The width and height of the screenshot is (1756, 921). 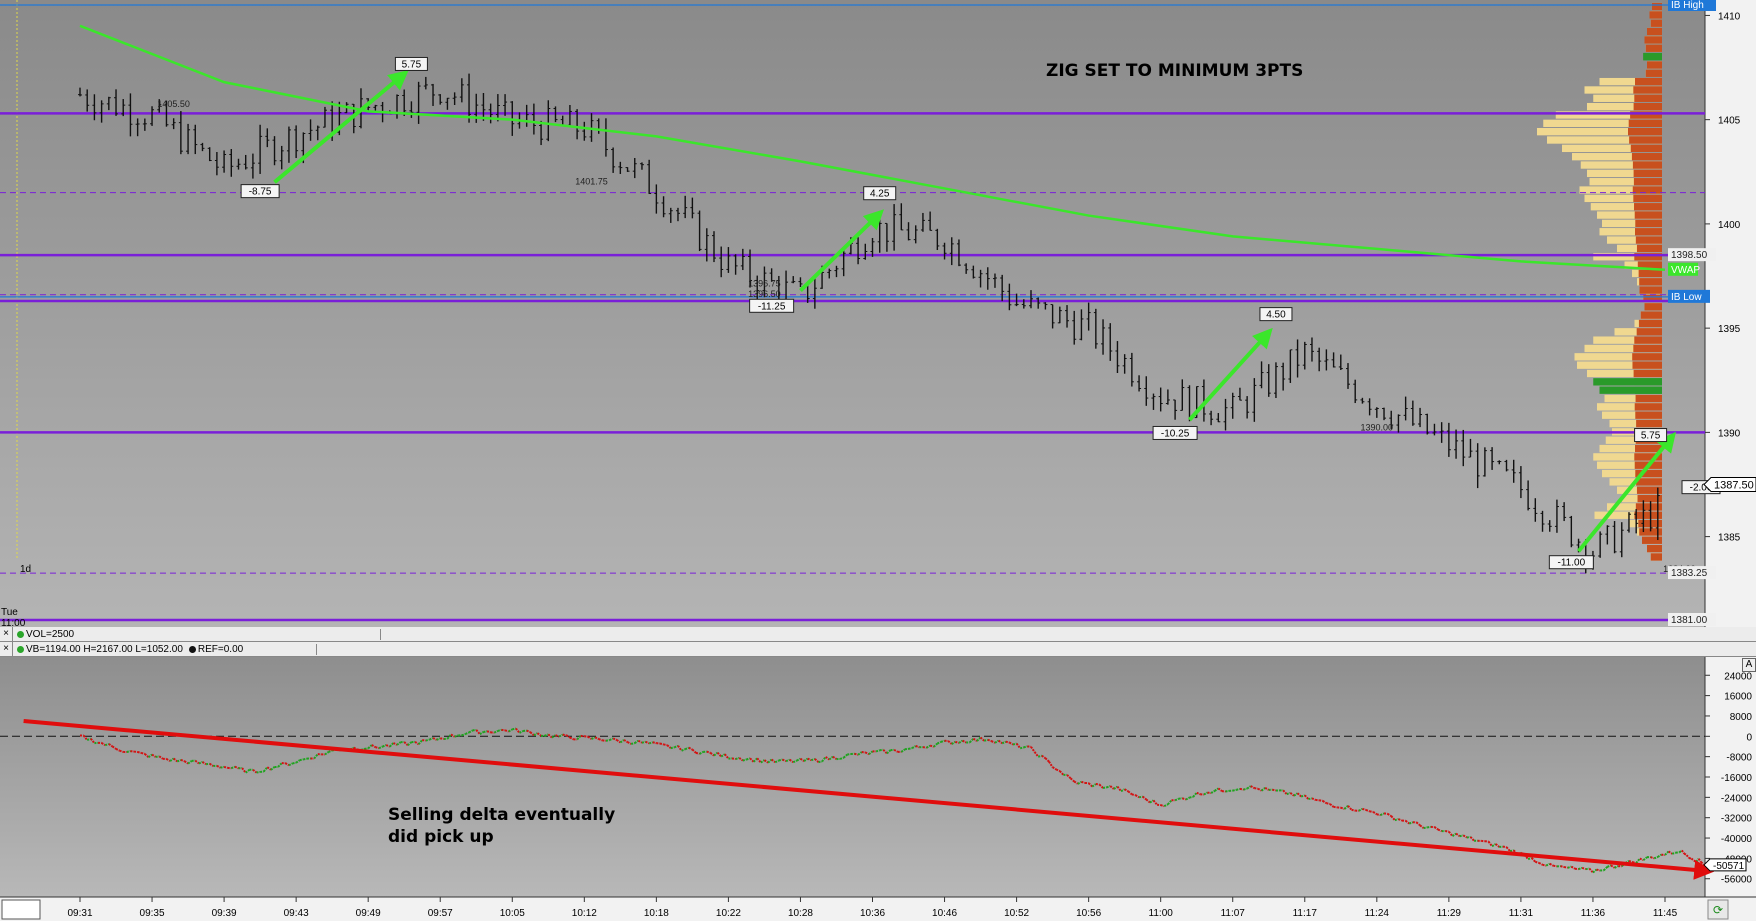 I want to click on volume-setting: VOL=2500, so click(x=203, y=634).